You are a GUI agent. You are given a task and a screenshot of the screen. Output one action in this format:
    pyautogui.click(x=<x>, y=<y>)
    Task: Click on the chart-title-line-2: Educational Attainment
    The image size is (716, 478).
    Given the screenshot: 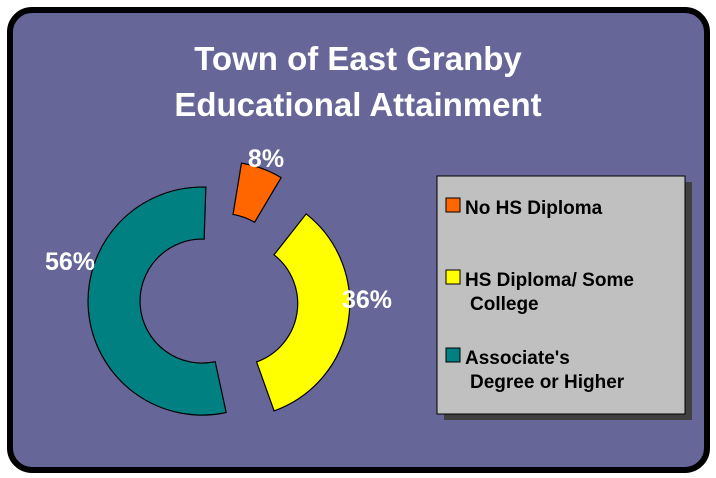 What is the action you would take?
    pyautogui.click(x=357, y=104)
    